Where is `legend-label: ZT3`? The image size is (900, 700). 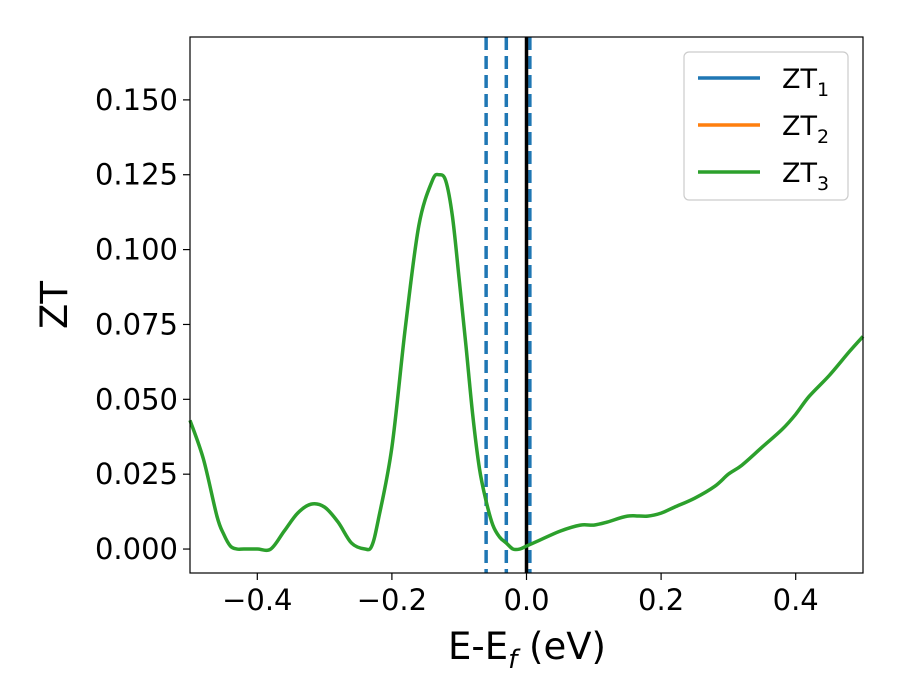 legend-label: ZT3 is located at coordinates (805, 176).